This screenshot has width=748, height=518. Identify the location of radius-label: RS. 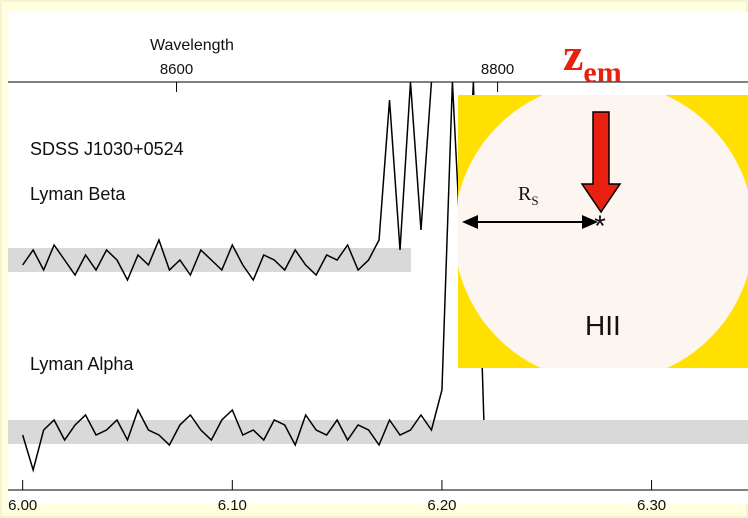
(528, 195).